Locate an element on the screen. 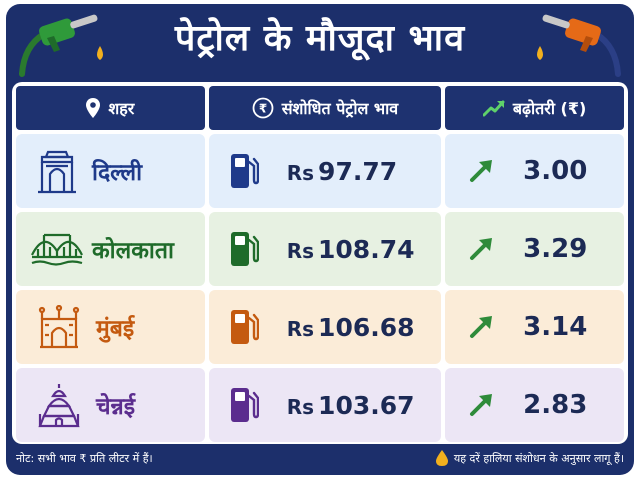  table-row: चेन्नई Rs 103.67 2.83 is located at coordinates (320, 405).